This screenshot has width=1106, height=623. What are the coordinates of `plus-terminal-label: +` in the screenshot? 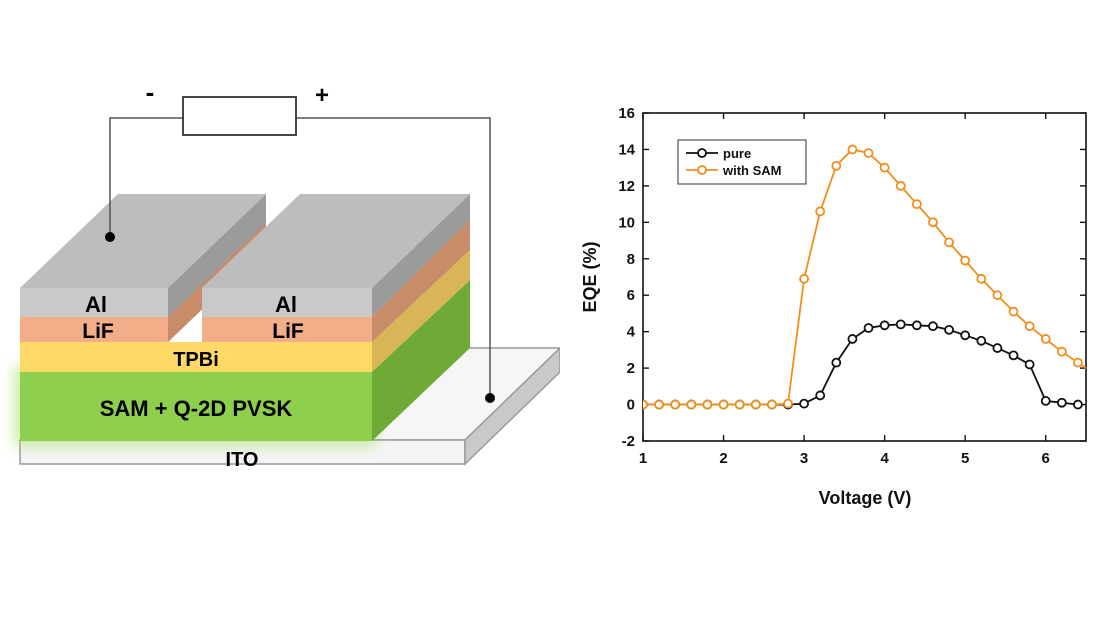 It's located at (322, 95).